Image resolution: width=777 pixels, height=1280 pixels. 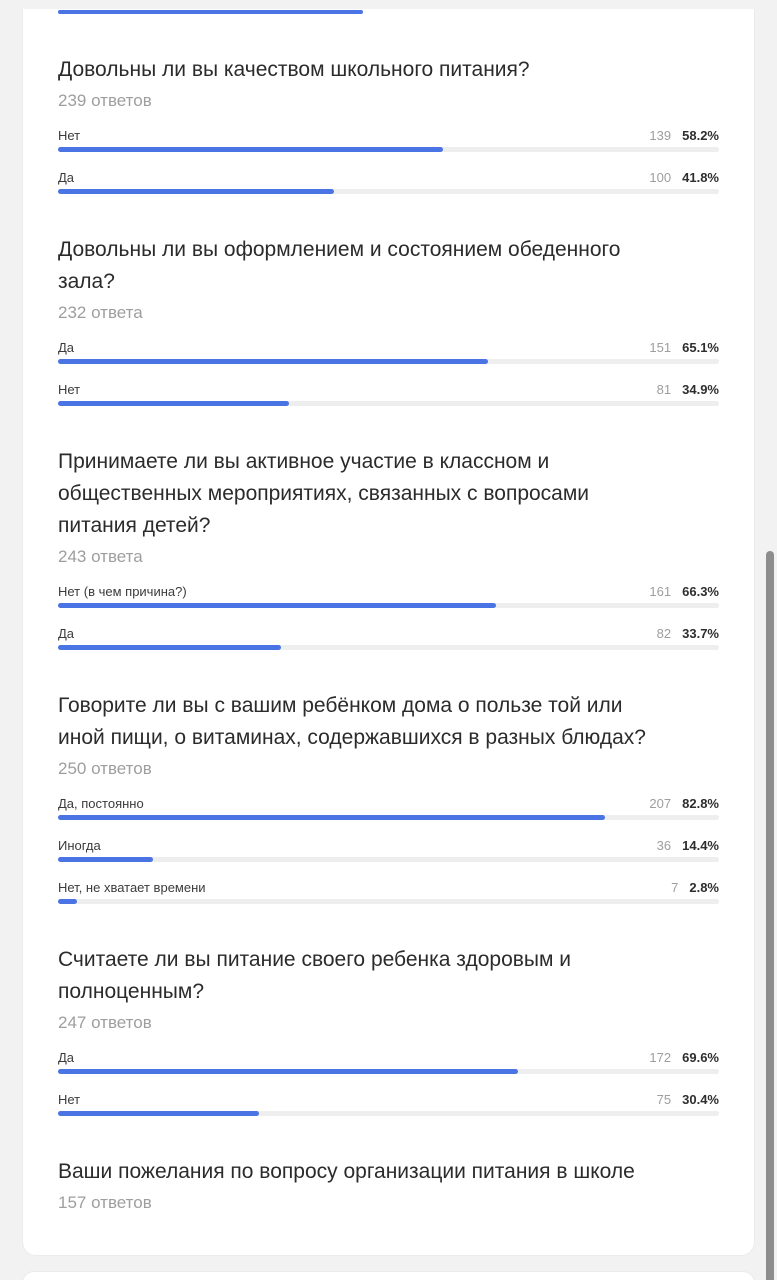 What do you see at coordinates (660, 347) in the screenshot?
I see `answer-count: 151` at bounding box center [660, 347].